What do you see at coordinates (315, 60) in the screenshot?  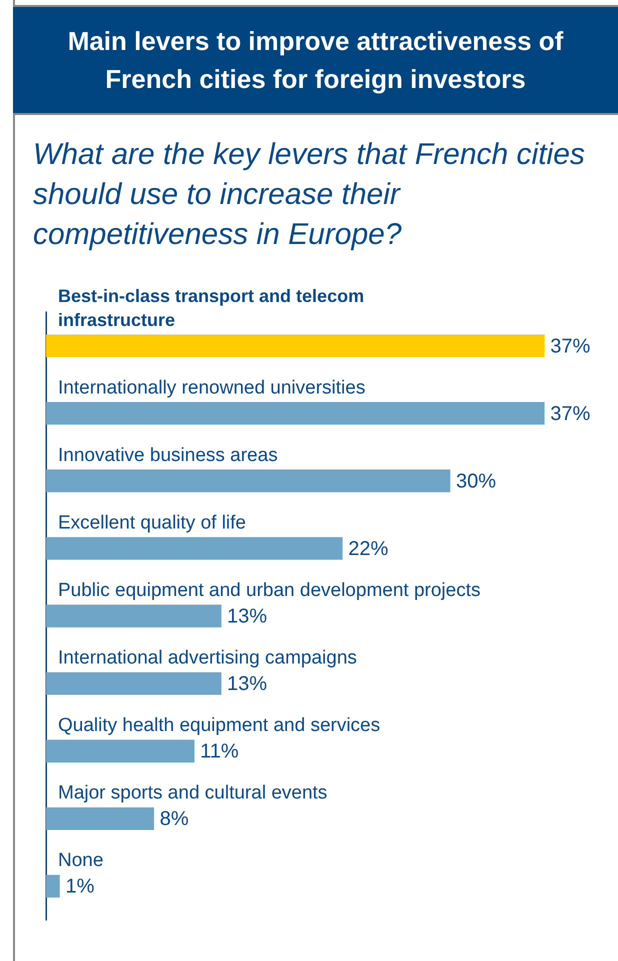 I see `chart-title: Main levers to improve attractiveness of French cities for foreign investors` at bounding box center [315, 60].